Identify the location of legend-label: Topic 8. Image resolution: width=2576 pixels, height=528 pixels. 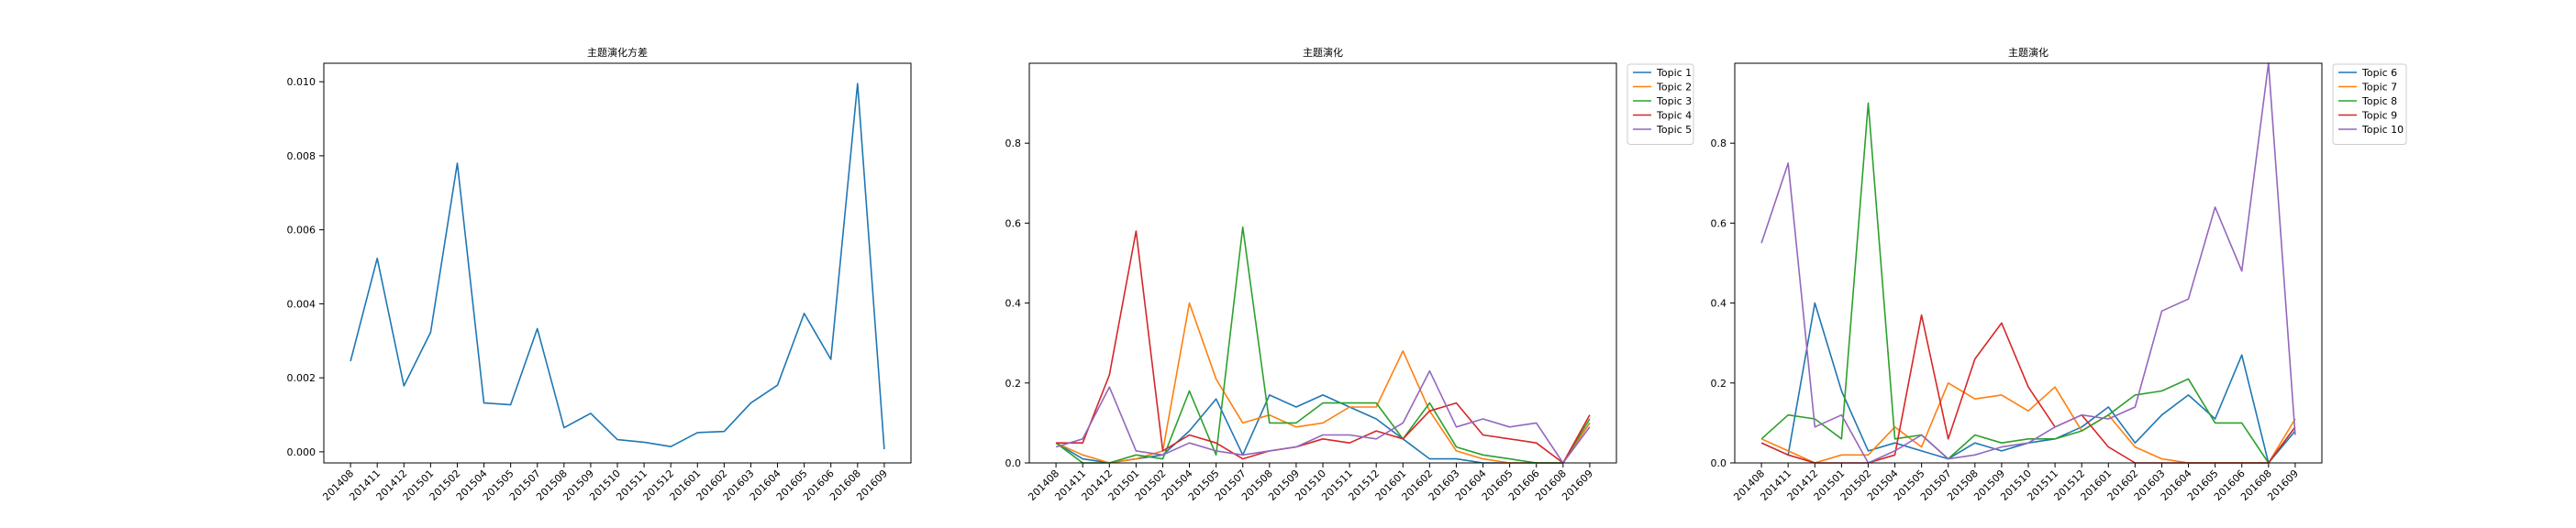
(2379, 101).